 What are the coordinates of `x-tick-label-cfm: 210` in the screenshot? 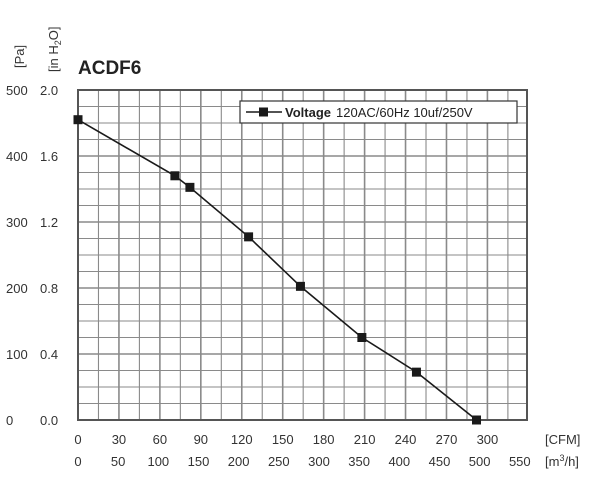 It's located at (365, 439).